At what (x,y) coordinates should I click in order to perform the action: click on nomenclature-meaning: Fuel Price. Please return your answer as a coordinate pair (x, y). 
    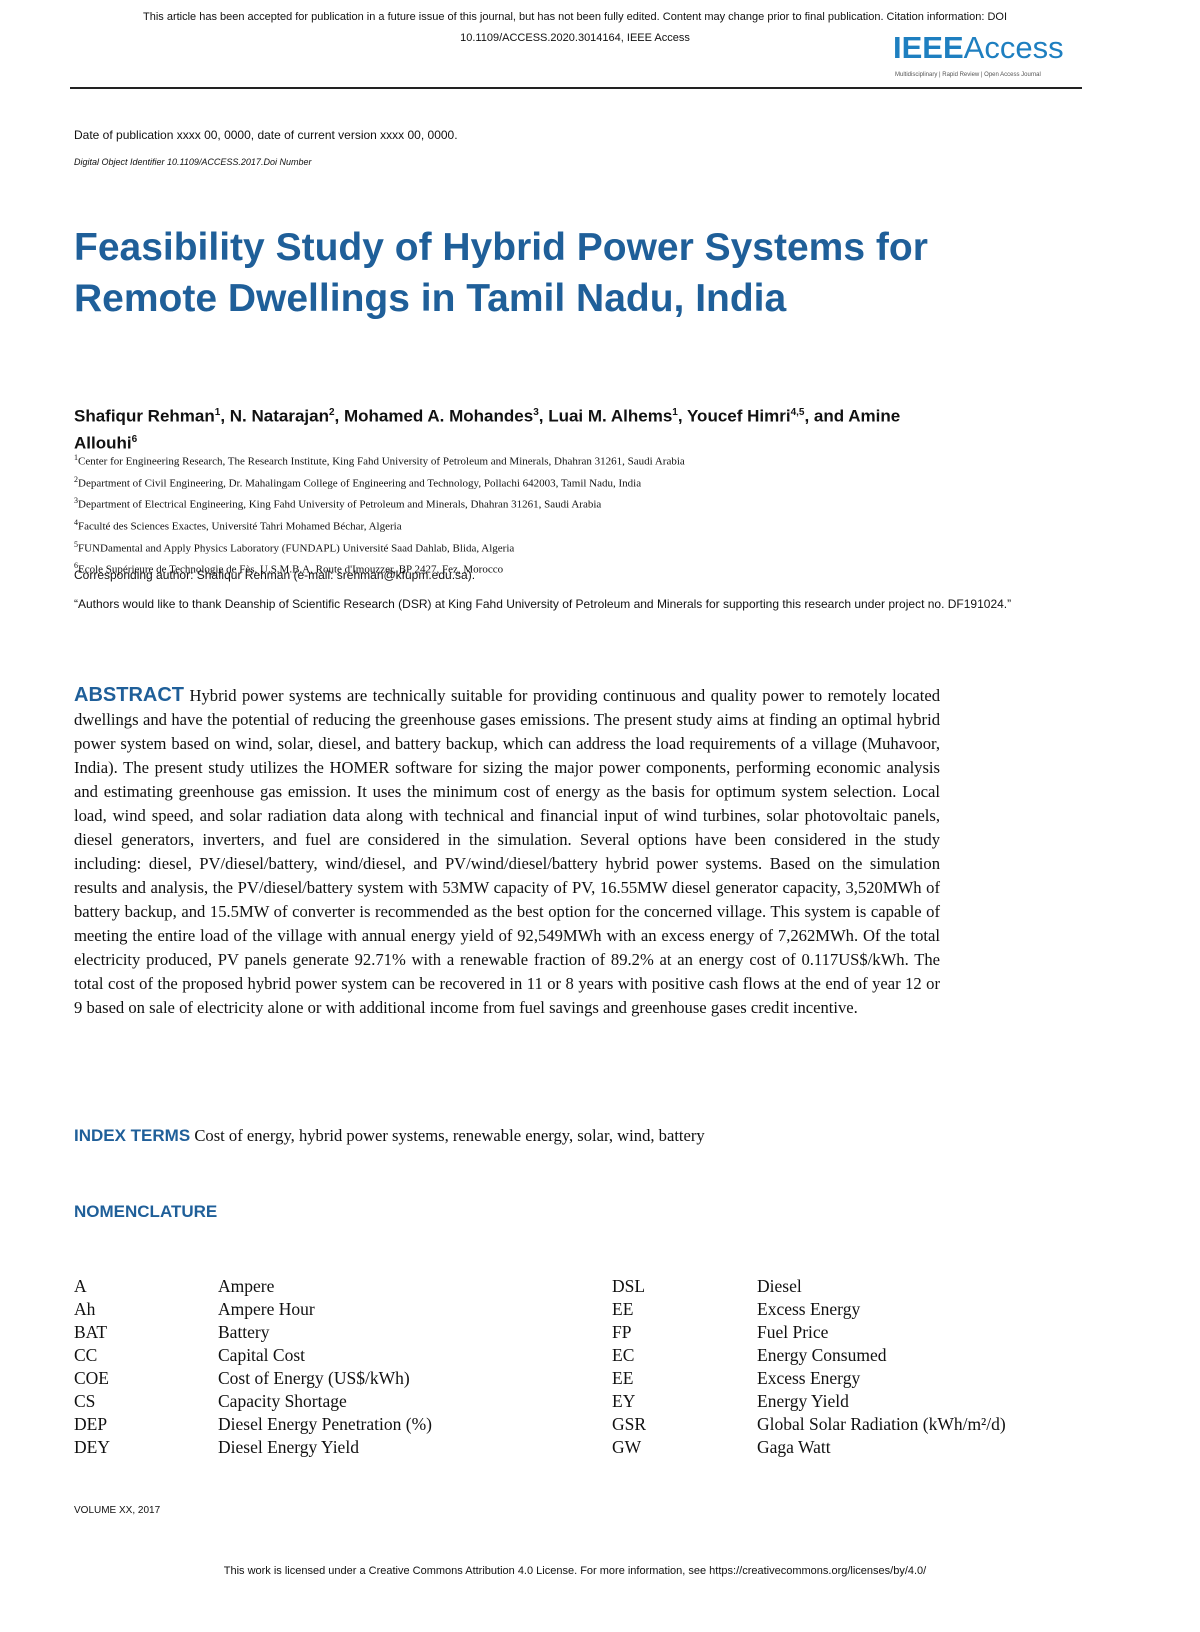
    Looking at the image, I should click on (793, 1332).